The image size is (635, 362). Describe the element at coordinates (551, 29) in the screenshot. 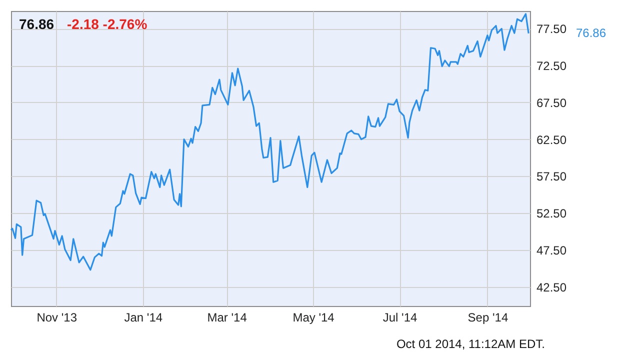

I see `y-tick-label: 77.50` at that location.